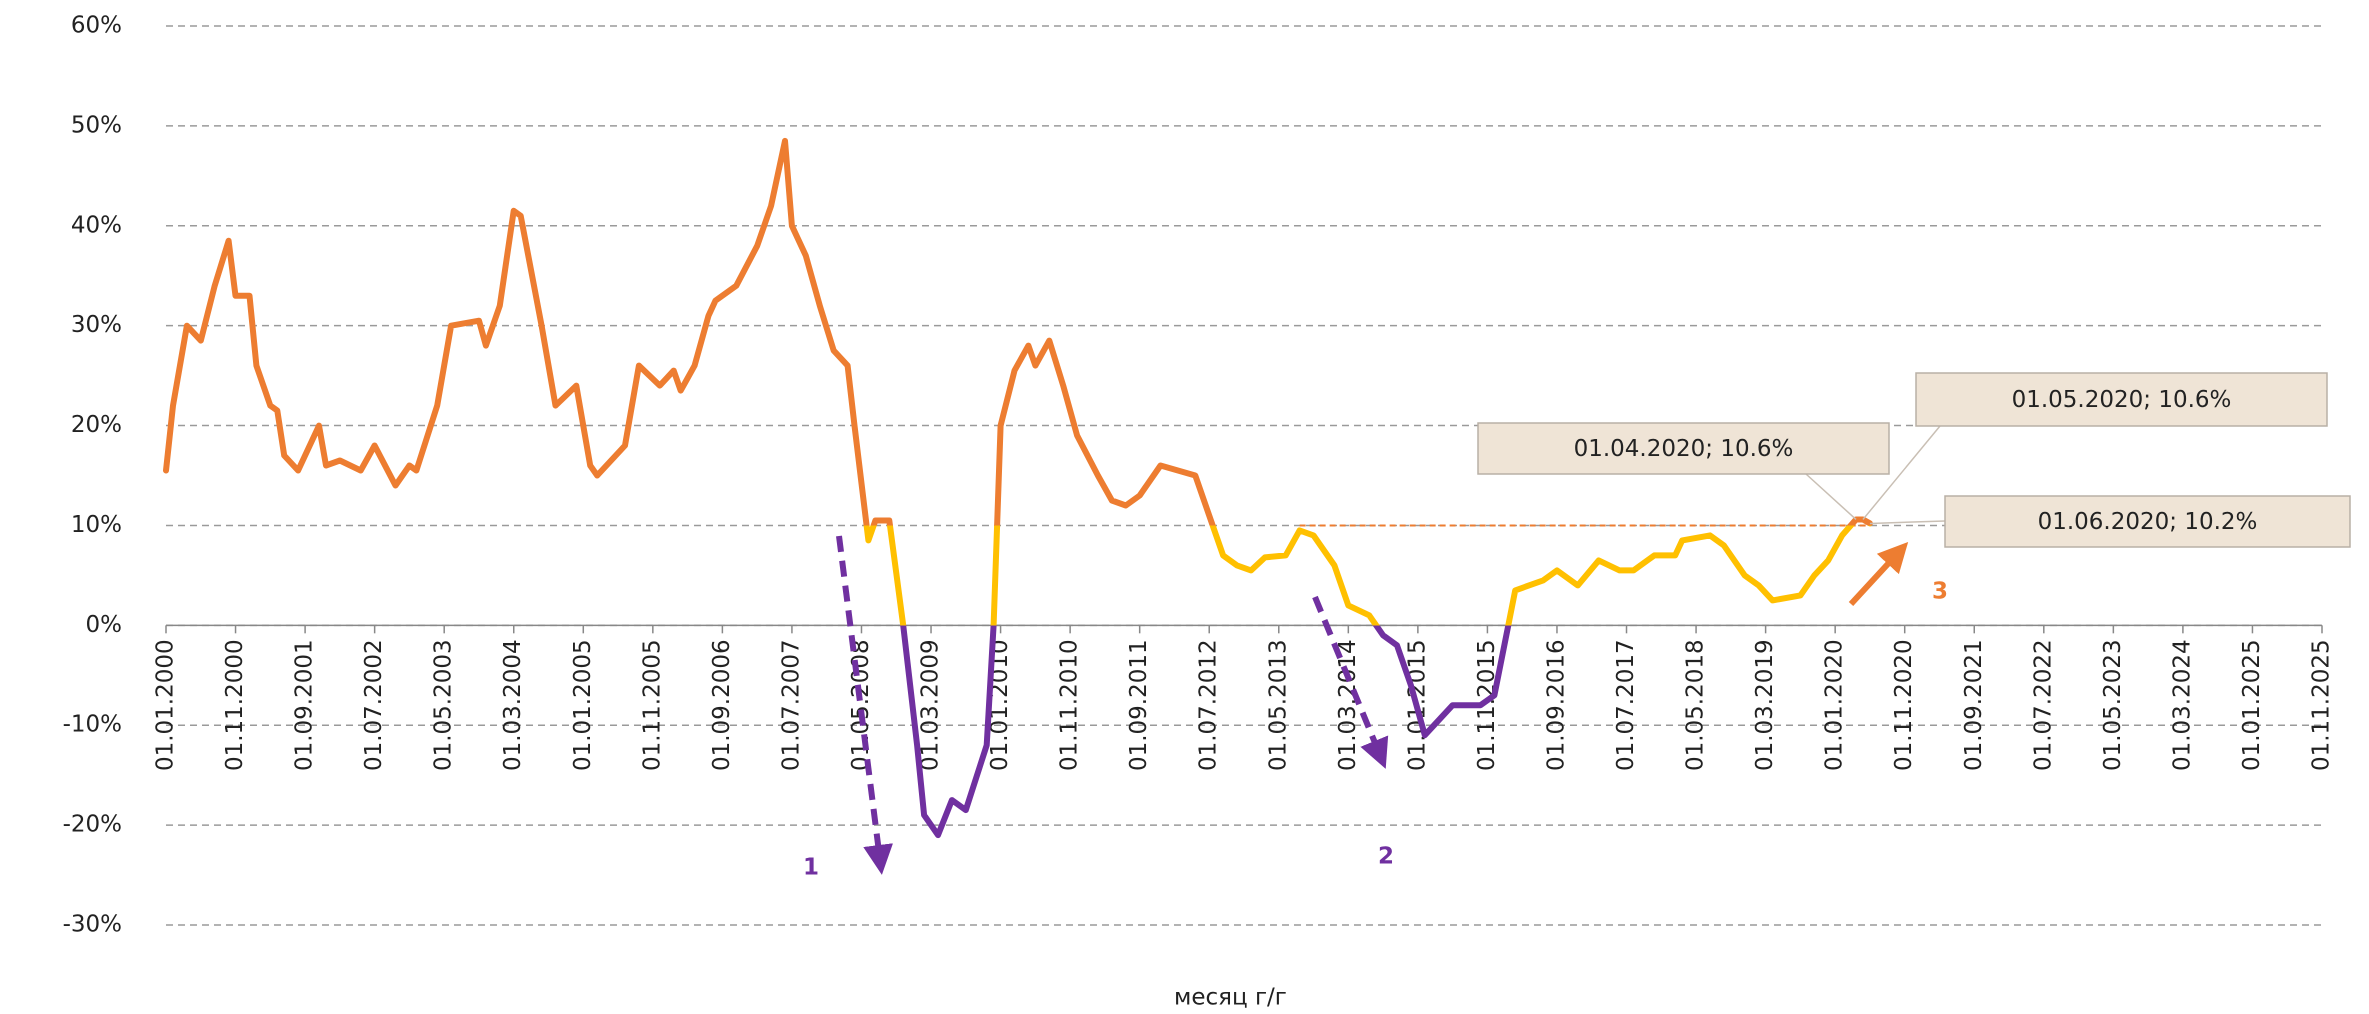  Describe the element at coordinates (931, 705) in the screenshot. I see `x-tick-label: 01.03.2009` at that location.